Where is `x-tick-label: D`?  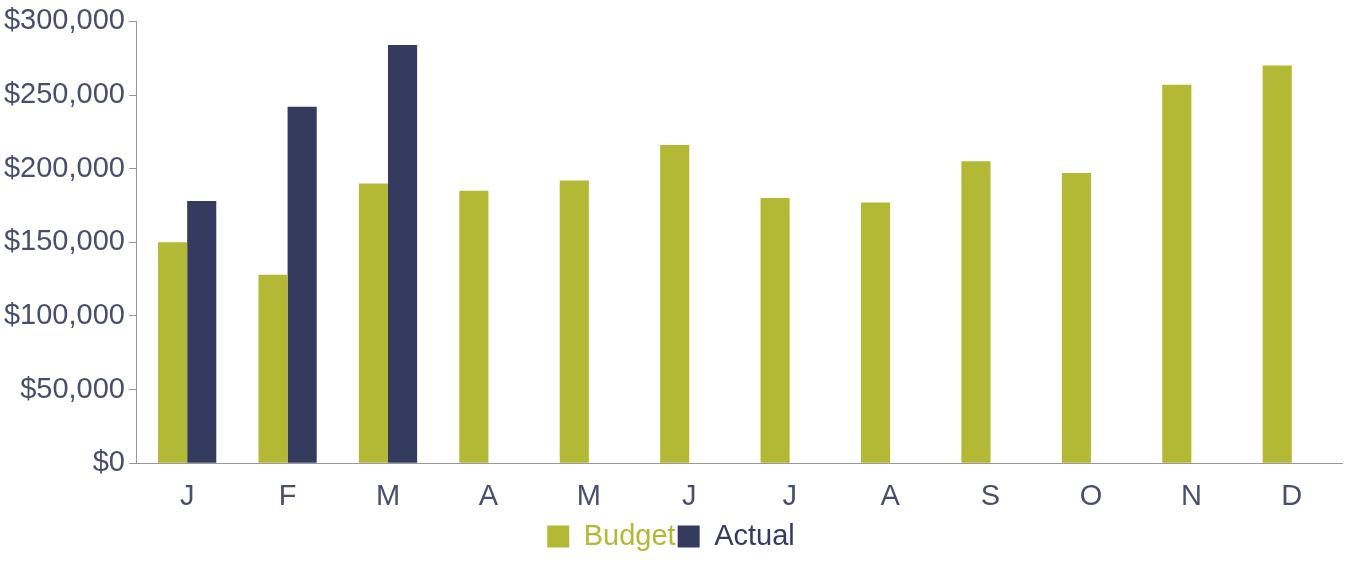
x-tick-label: D is located at coordinates (1292, 494).